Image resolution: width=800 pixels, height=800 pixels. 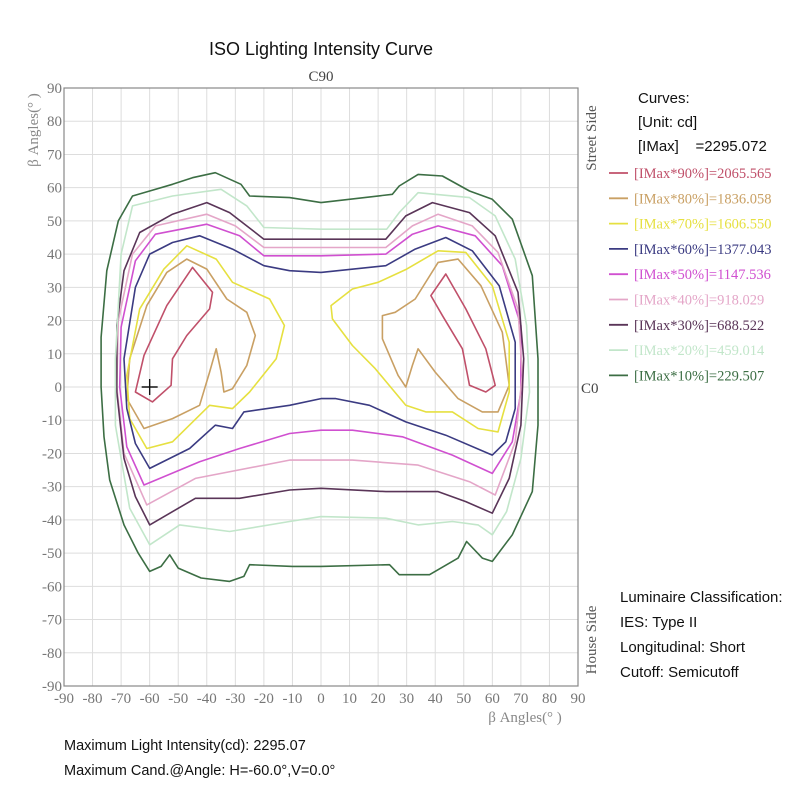 I want to click on x-tick-label: -60, so click(x=150, y=699).